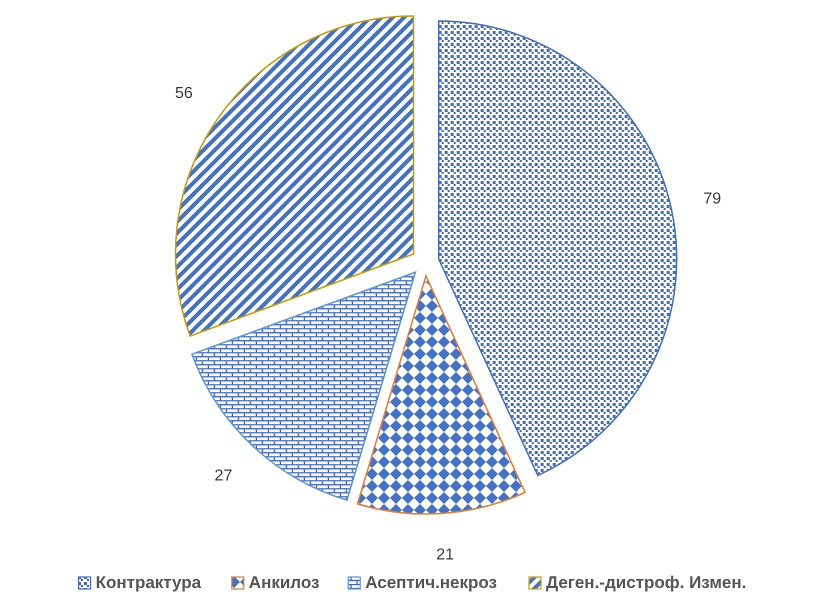 Image resolution: width=832 pixels, height=598 pixels. Describe the element at coordinates (149, 582) in the screenshot. I see `legend-label: Контрактура` at that location.